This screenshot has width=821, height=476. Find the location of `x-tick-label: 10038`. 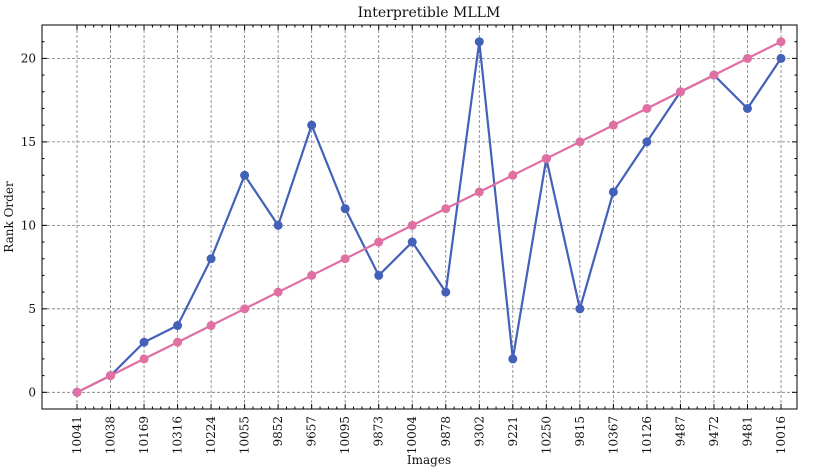

x-tick-label: 10038 is located at coordinates (111, 435).